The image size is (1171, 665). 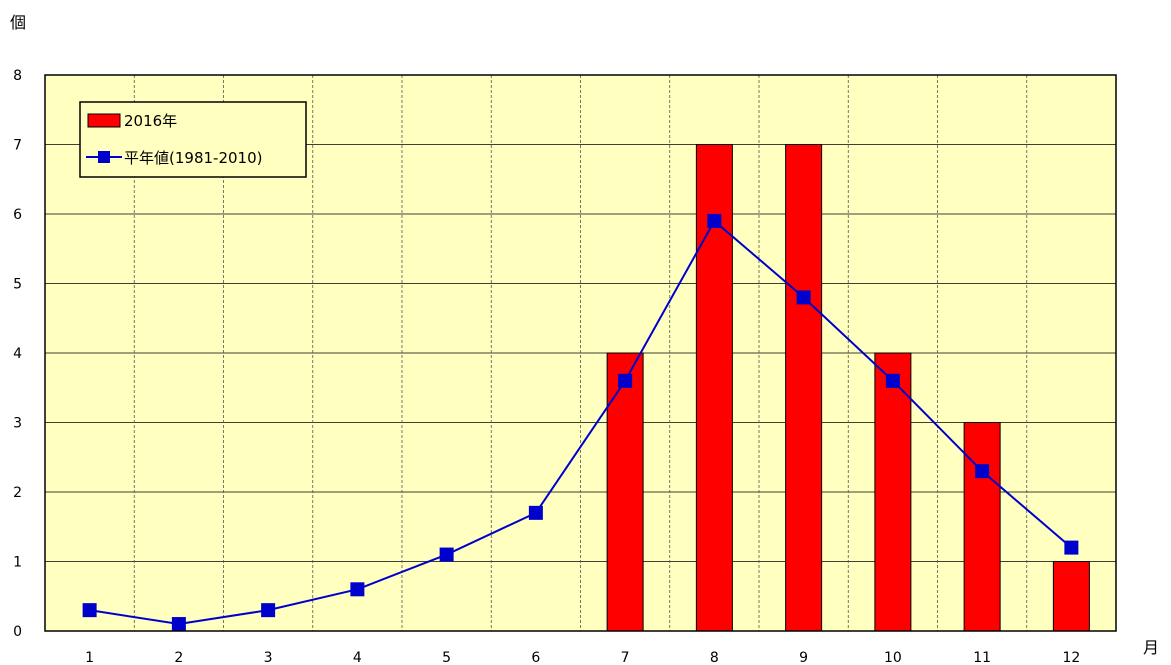 What do you see at coordinates (17, 215) in the screenshot?
I see `y-tick-label: 6` at bounding box center [17, 215].